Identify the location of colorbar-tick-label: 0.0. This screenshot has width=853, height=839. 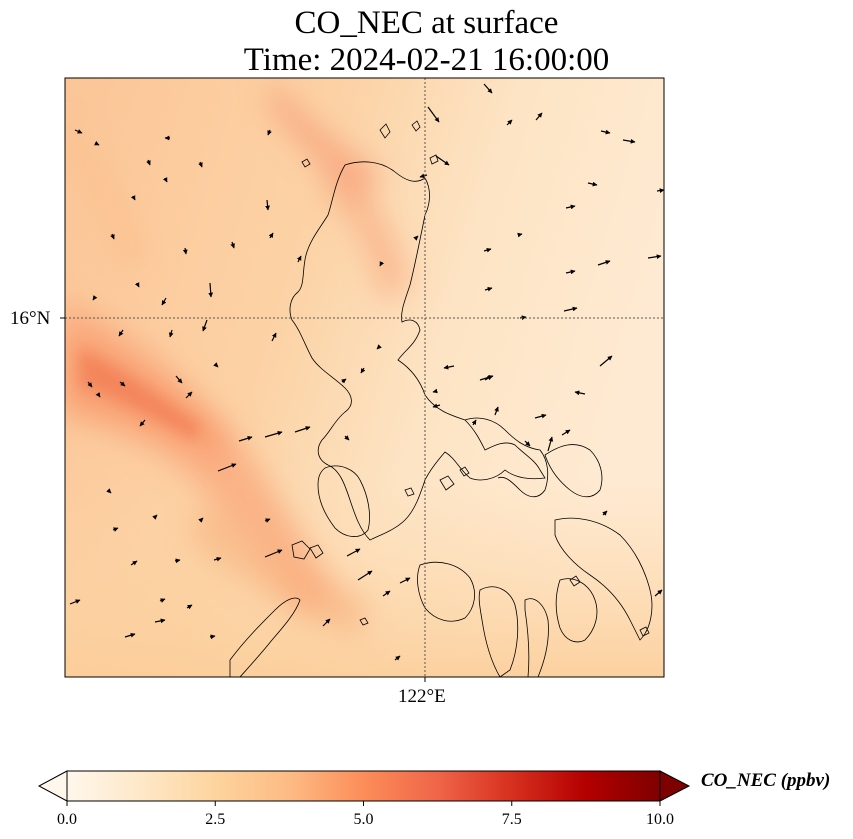
(67, 819).